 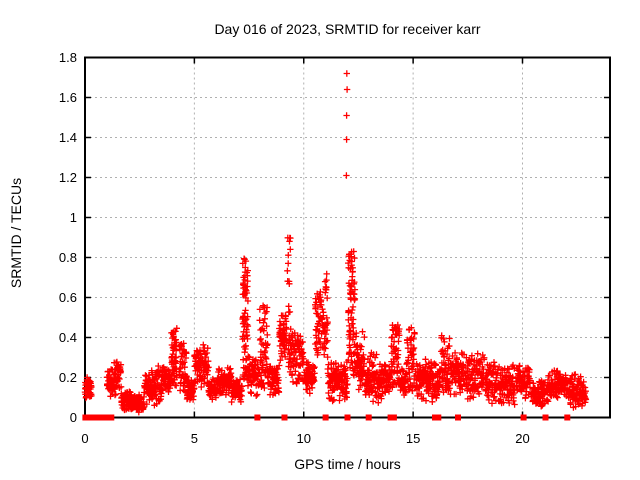 I want to click on x-tick-label: 5, so click(x=194, y=438).